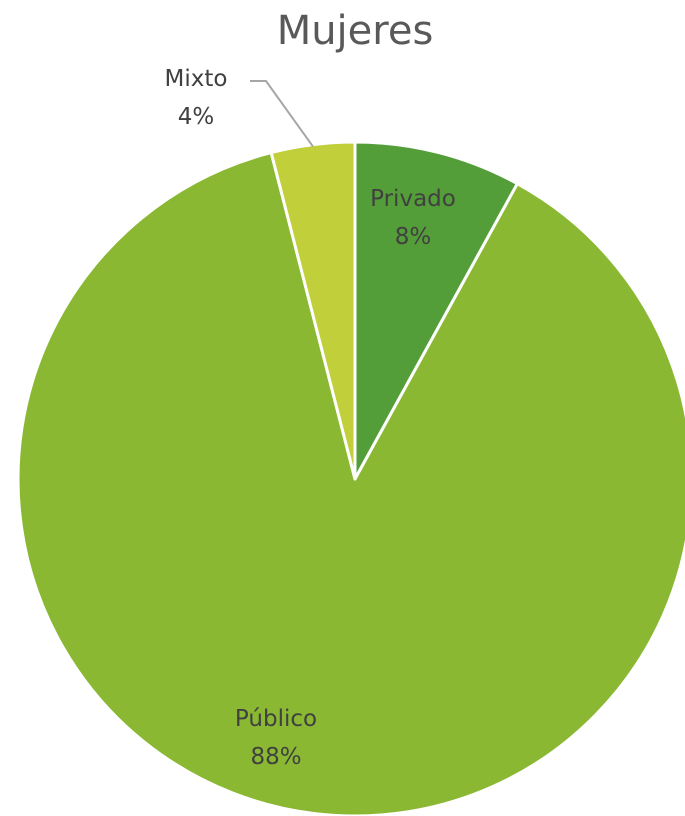 This screenshot has width=685, height=816. Describe the element at coordinates (196, 117) in the screenshot. I see `slice-value-mixto: 4%` at that location.